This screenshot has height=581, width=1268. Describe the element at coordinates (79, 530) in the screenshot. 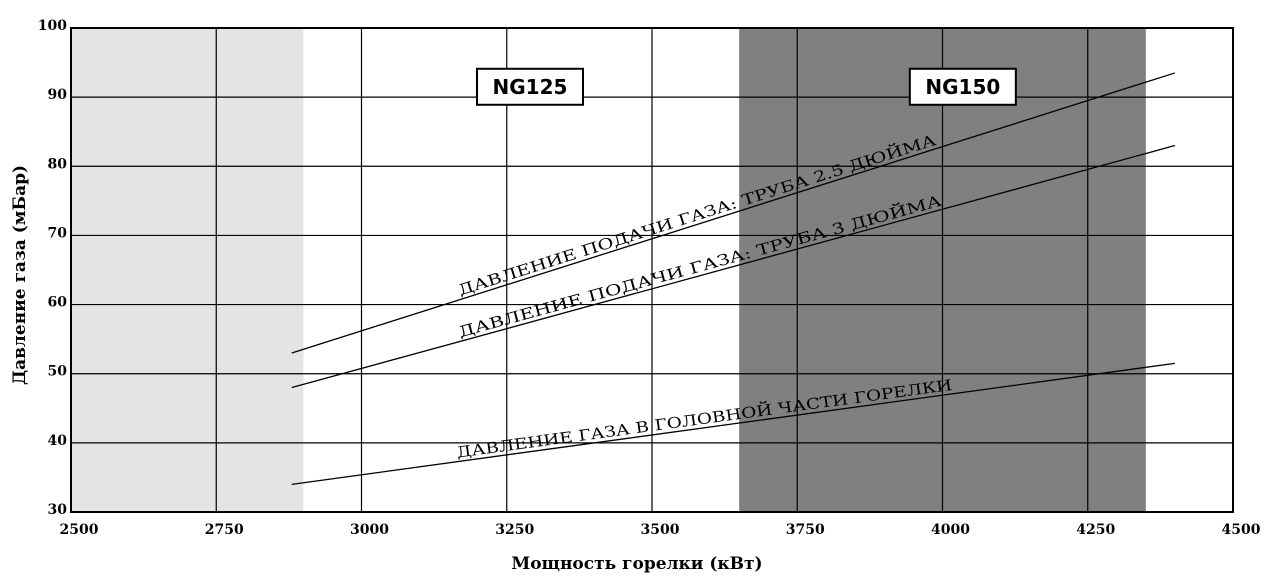

I see `x-tick-label-2500: 2500` at that location.